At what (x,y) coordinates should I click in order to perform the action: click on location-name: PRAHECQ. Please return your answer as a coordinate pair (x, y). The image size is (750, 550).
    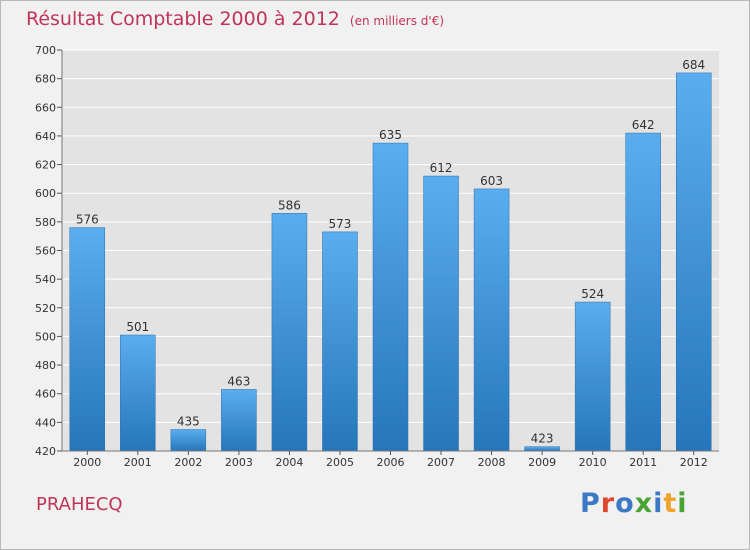
    Looking at the image, I should click on (79, 504).